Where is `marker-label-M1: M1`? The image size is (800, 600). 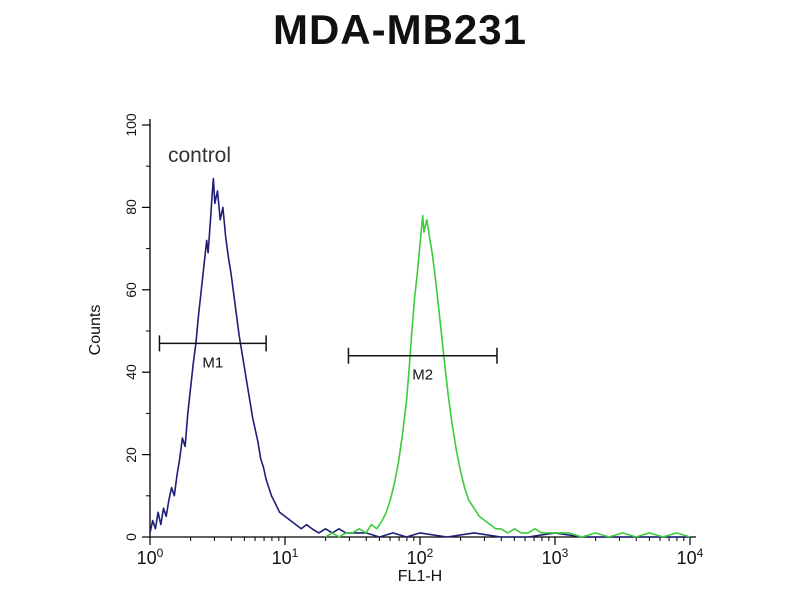
marker-label-M1: M1 is located at coordinates (212, 362).